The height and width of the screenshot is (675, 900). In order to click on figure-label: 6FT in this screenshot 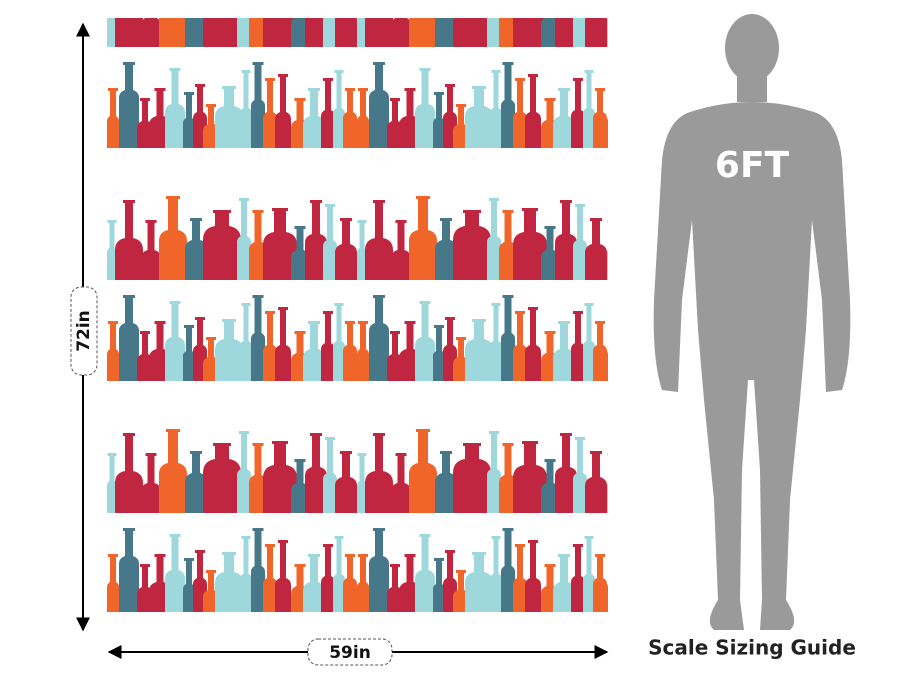, I will do `click(752, 165)`.